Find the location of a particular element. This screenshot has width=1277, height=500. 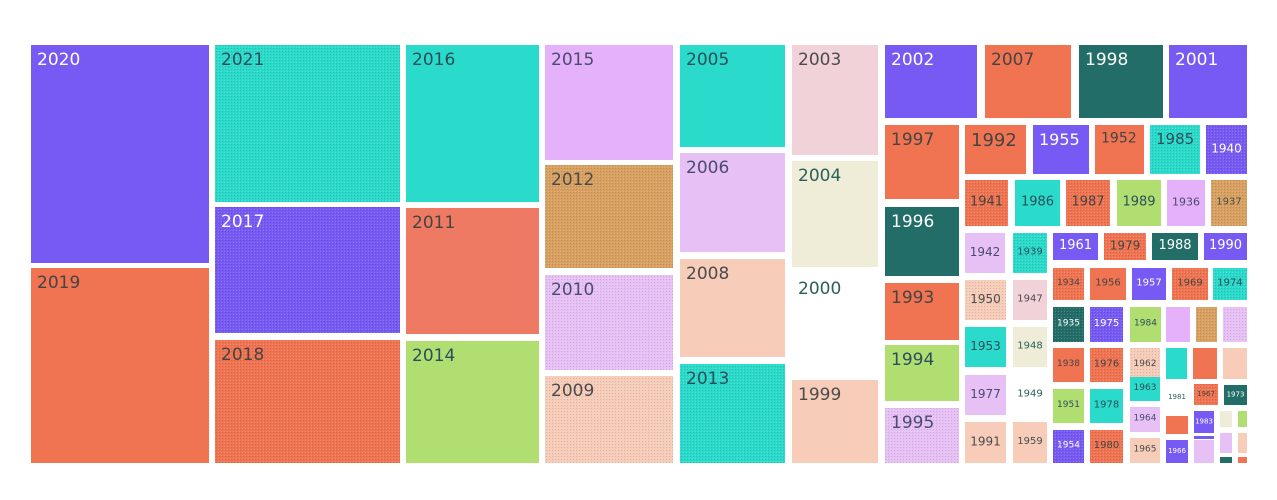

treemap-tile: 1954 is located at coordinates (1068, 446).